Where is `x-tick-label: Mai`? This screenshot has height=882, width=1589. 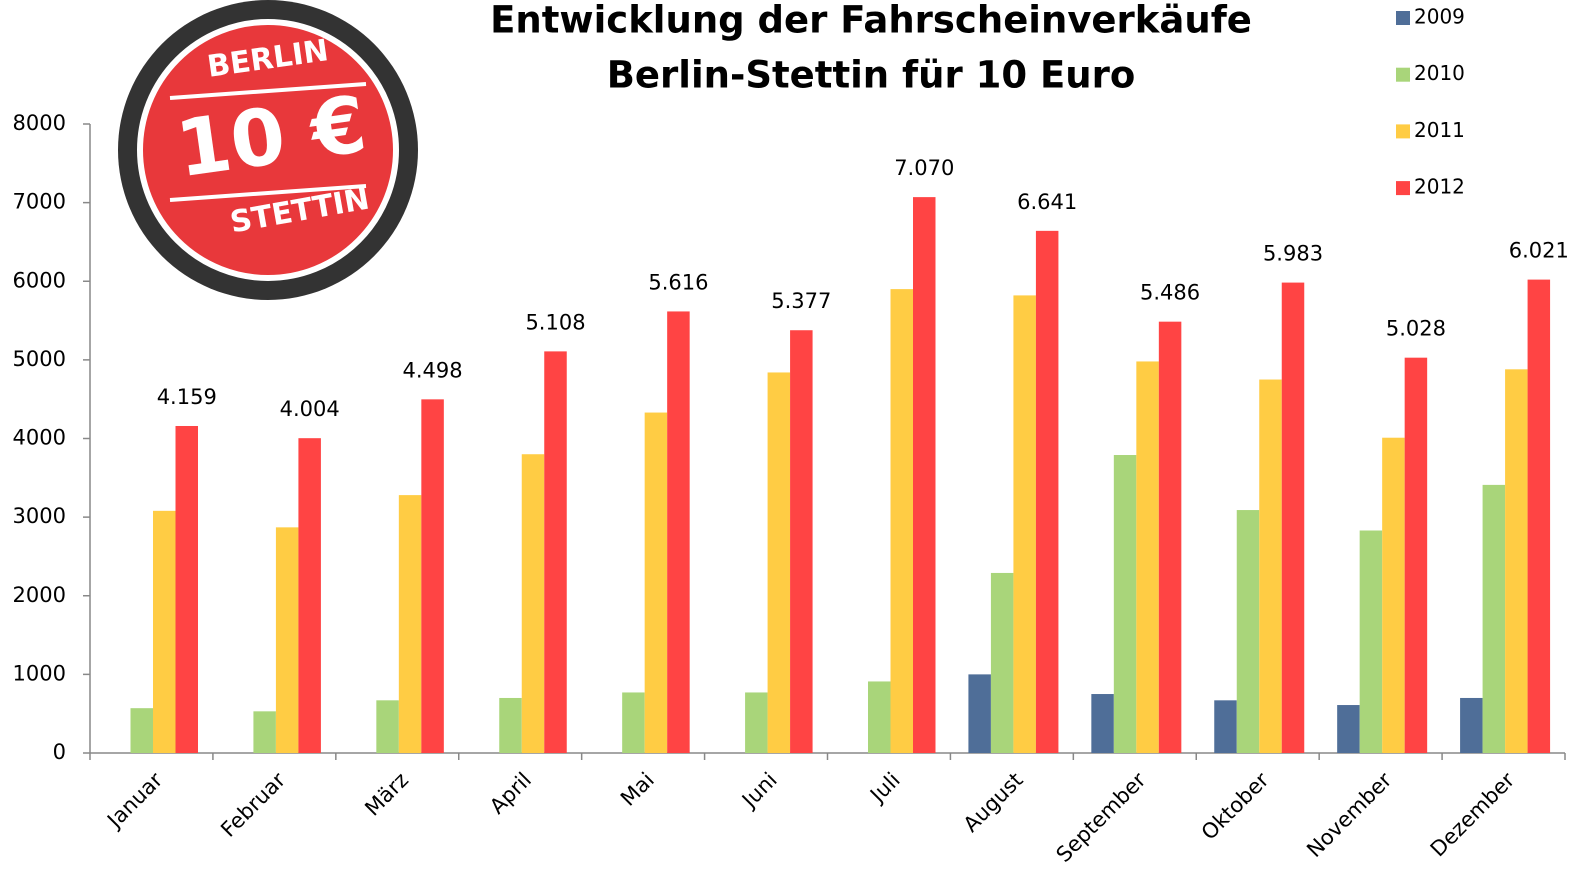 x-tick-label: Mai is located at coordinates (637, 789).